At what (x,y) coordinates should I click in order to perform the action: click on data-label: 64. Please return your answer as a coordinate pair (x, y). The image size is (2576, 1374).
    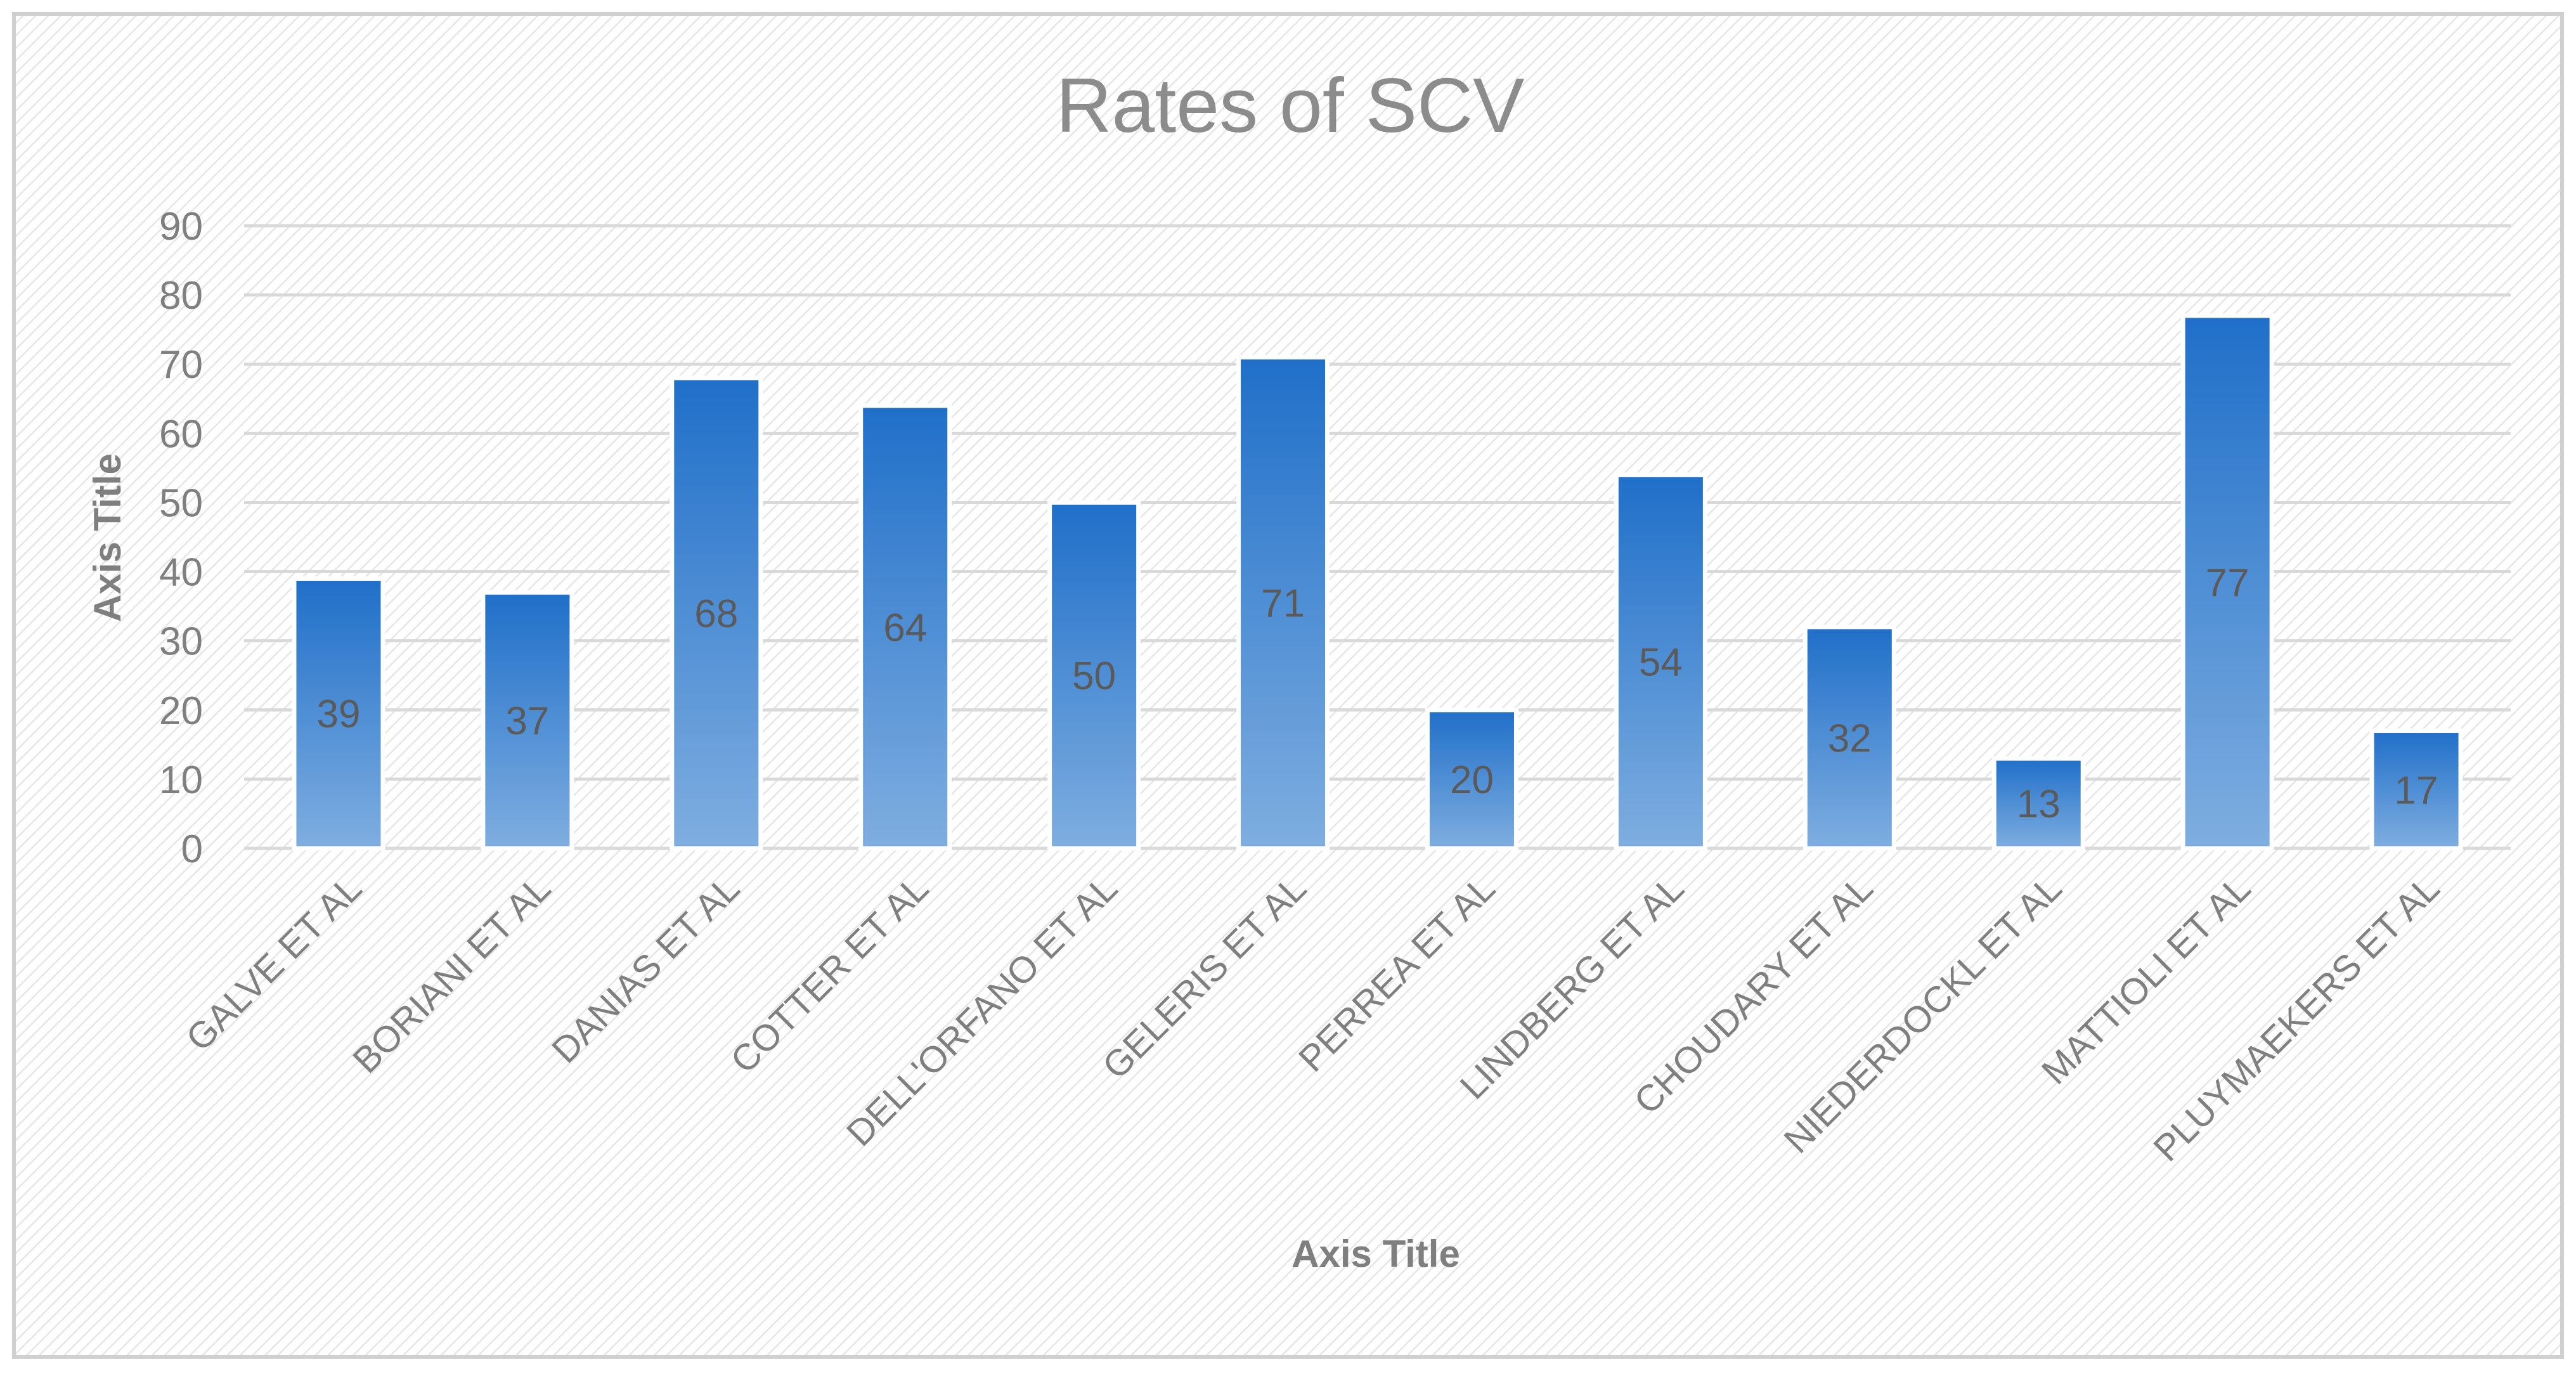
    Looking at the image, I should click on (905, 628).